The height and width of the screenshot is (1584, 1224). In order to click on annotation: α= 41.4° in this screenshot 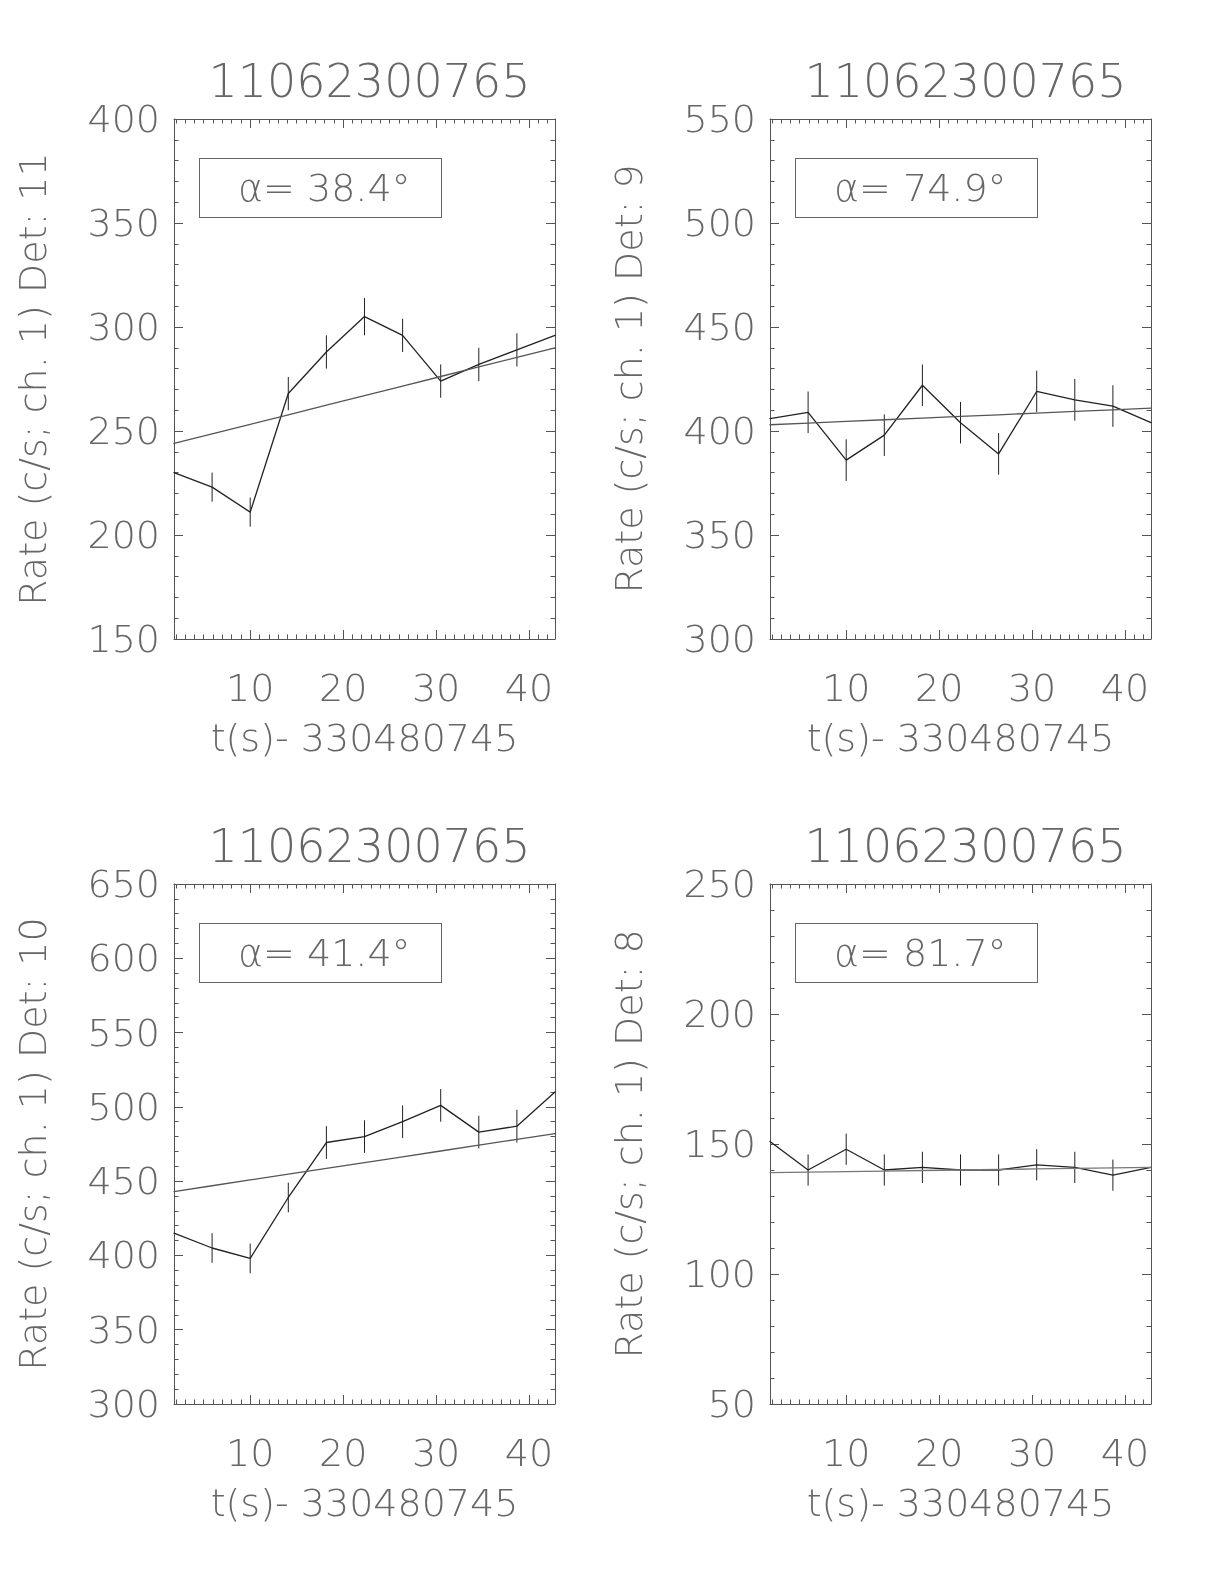, I will do `click(324, 953)`.